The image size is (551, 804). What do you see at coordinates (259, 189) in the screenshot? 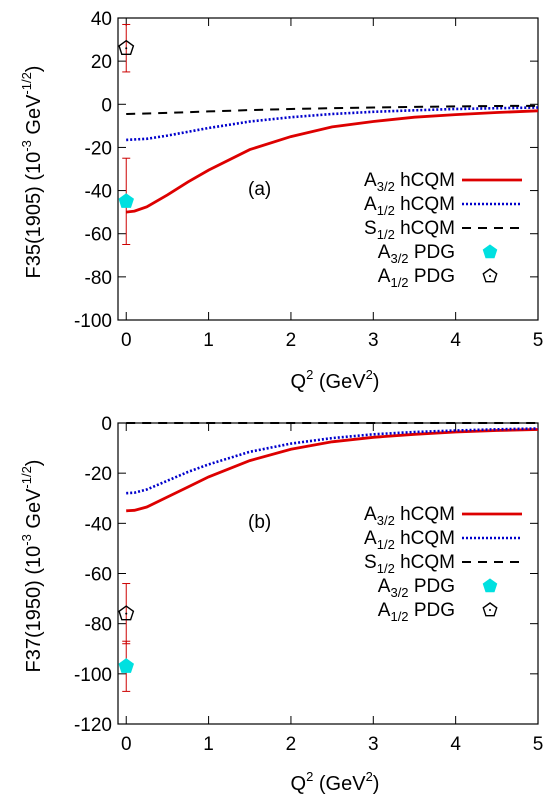
I see `panel-label: (a)` at bounding box center [259, 189].